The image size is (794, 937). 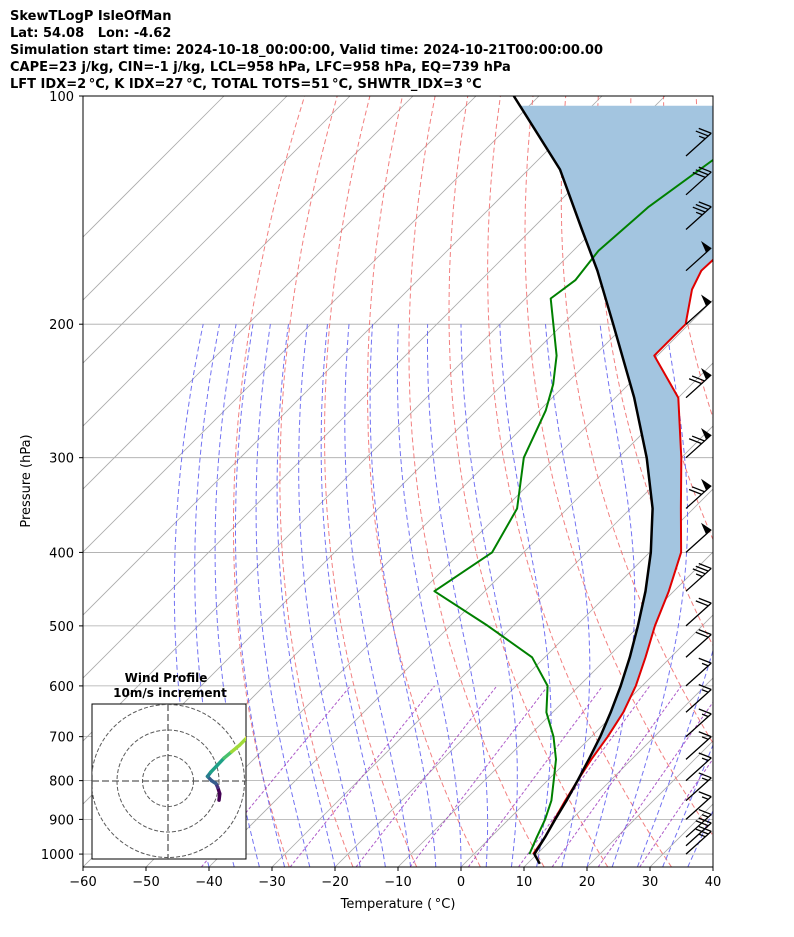 I want to click on y-tick-label: 300, so click(x=61, y=459).